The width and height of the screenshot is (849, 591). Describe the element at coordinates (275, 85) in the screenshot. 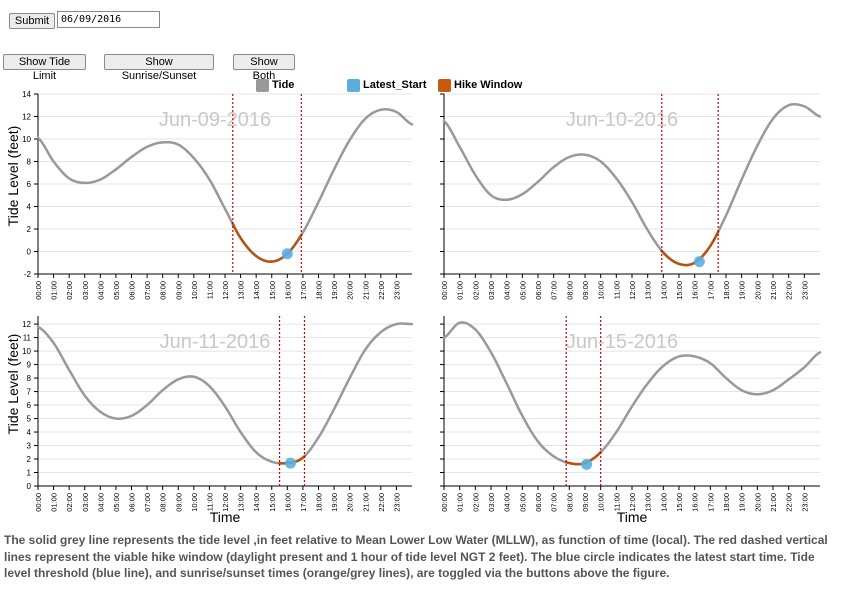

I see `legend-item-tide: Tide` at that location.